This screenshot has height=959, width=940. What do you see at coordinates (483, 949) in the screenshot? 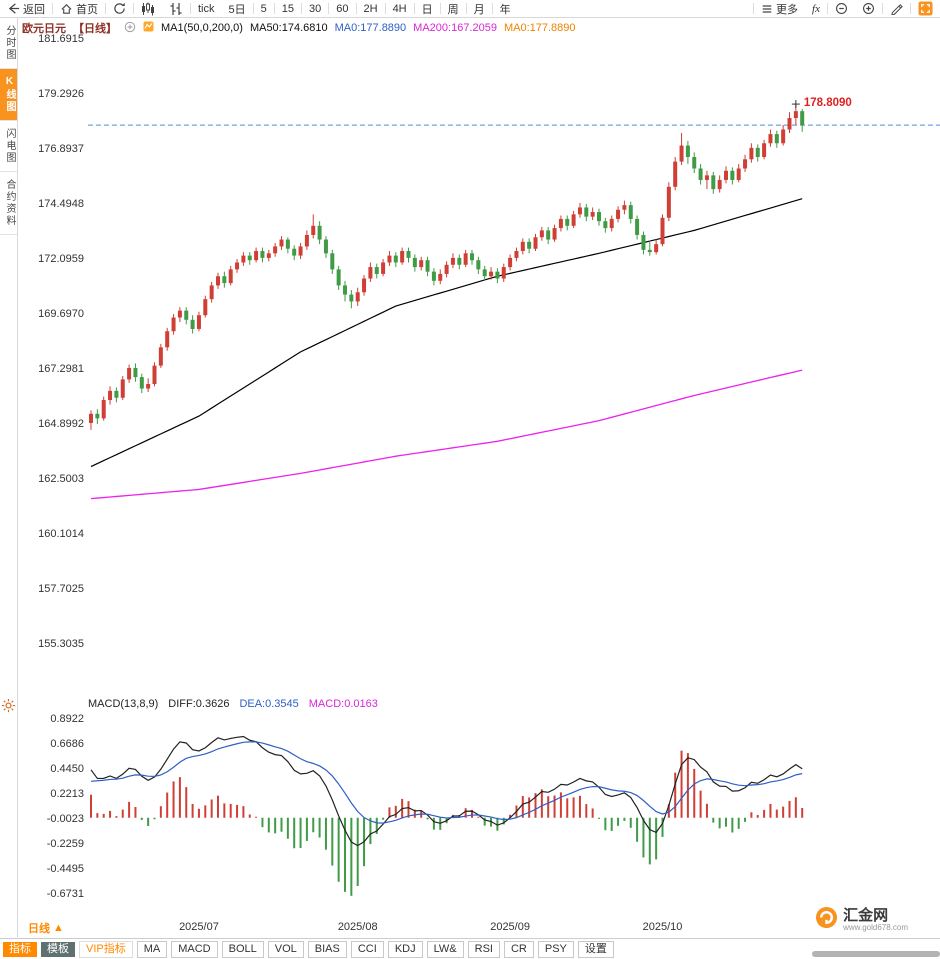
I see `indicator-button: RSI` at bounding box center [483, 949].